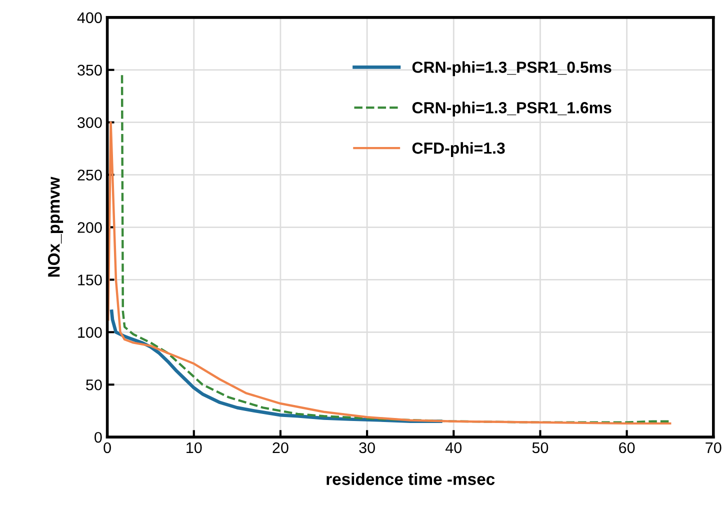  Describe the element at coordinates (90, 70) in the screenshot. I see `y-tick-label: 350` at that location.